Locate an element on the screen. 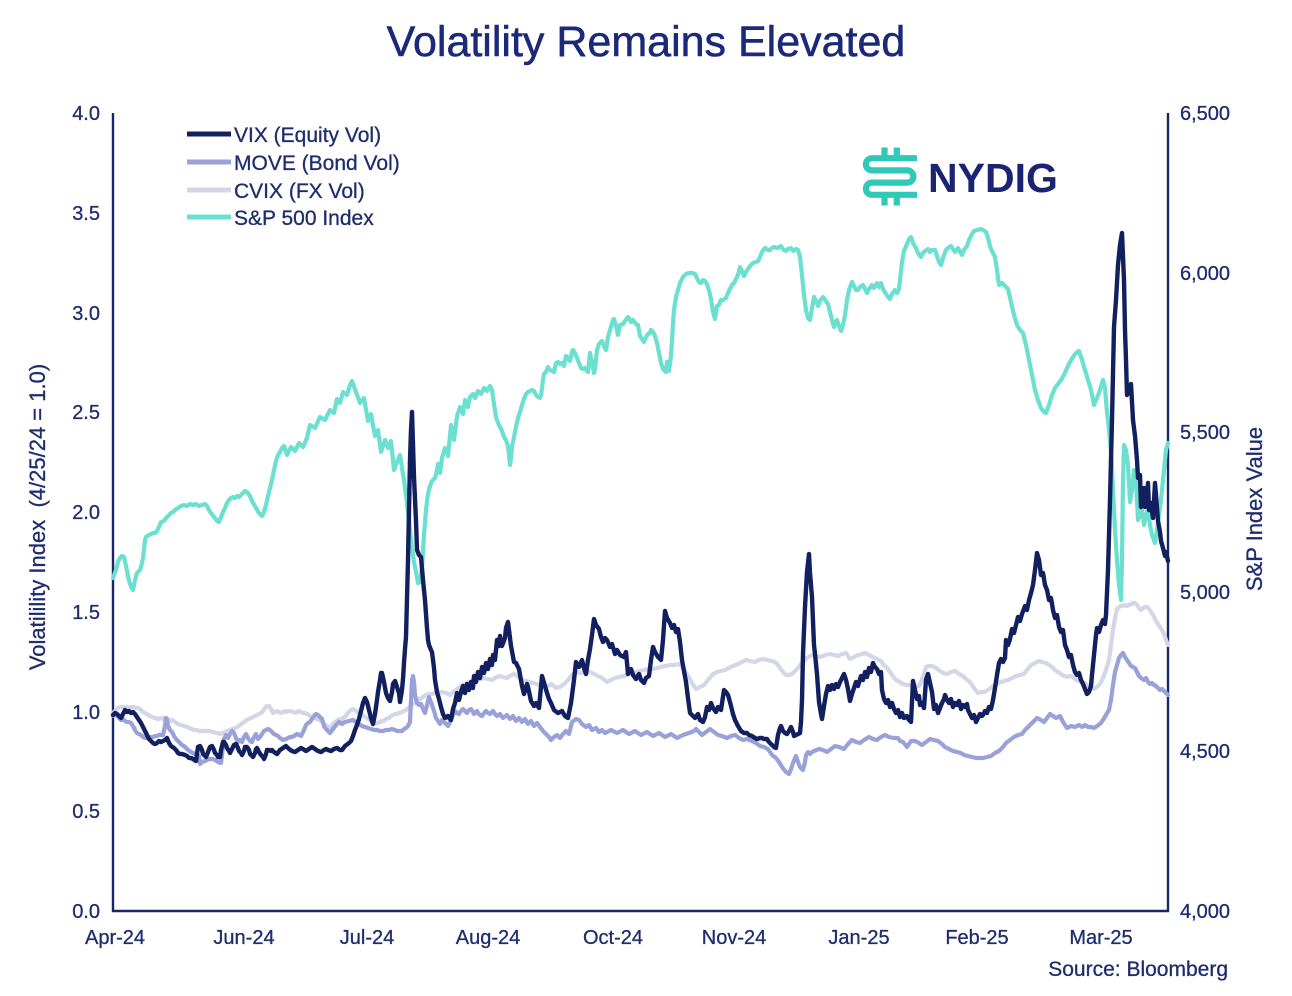 This screenshot has height=996, width=1292. svg-text: 3.5 is located at coordinates (86, 214).